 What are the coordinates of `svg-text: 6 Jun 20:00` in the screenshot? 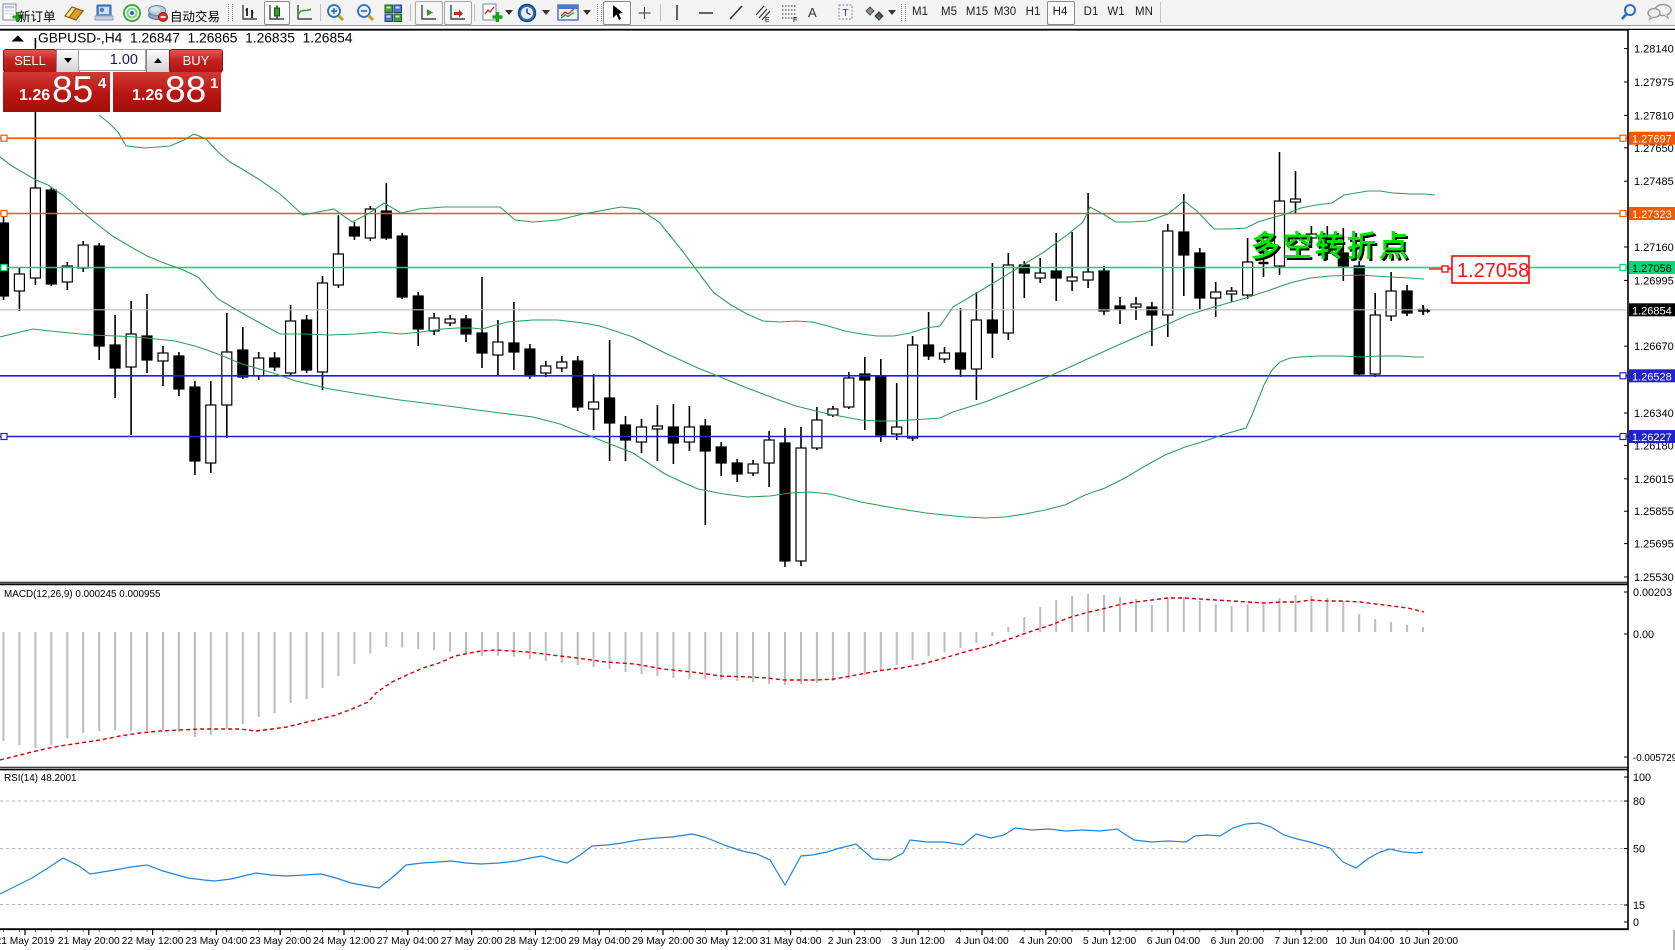 It's located at (1238, 941).